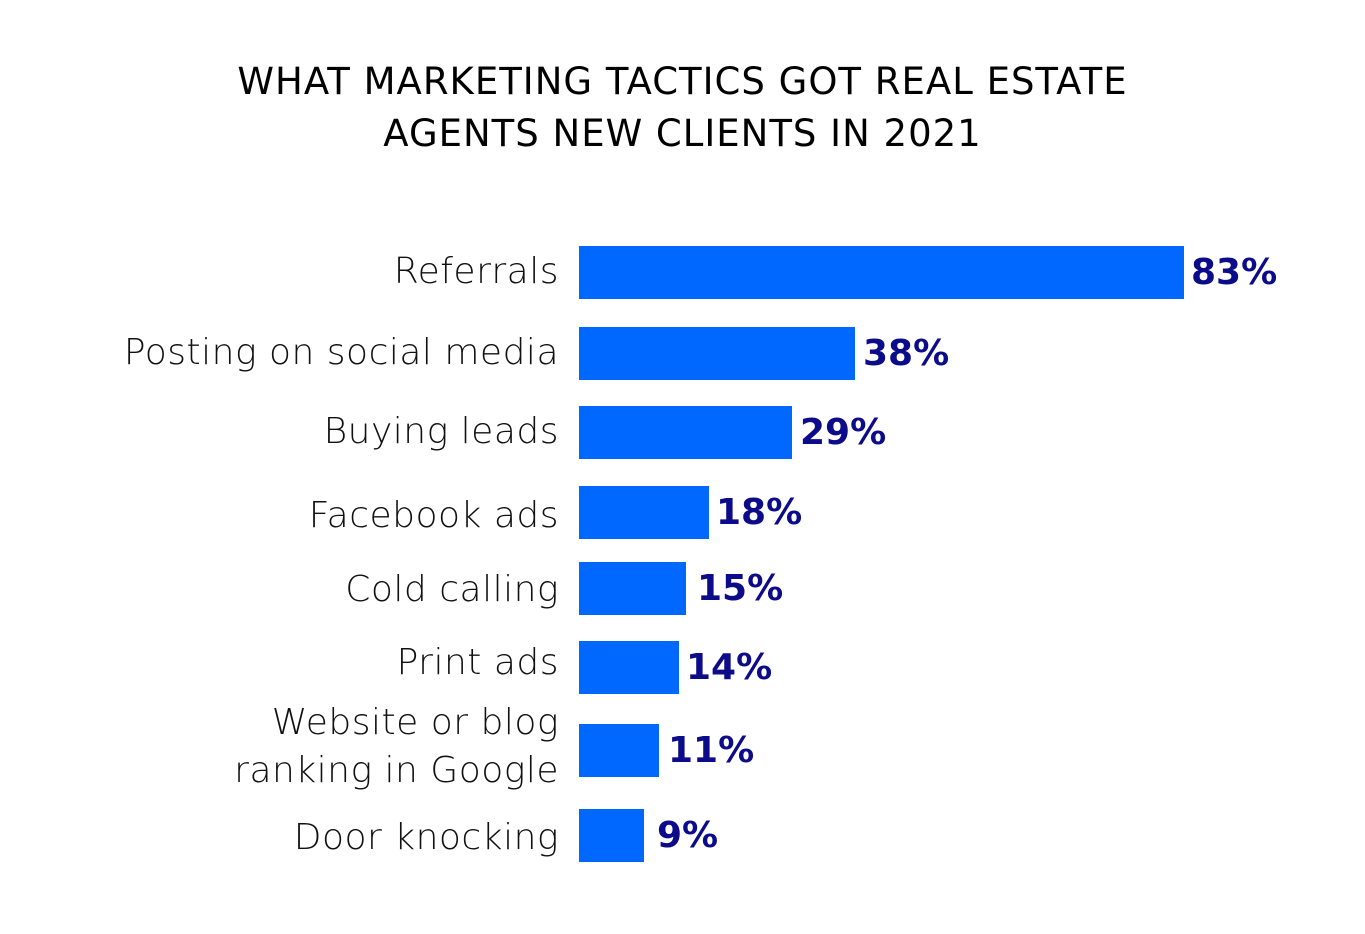 This screenshot has width=1365, height=934. I want to click on category-label: Buying leads, so click(441, 431).